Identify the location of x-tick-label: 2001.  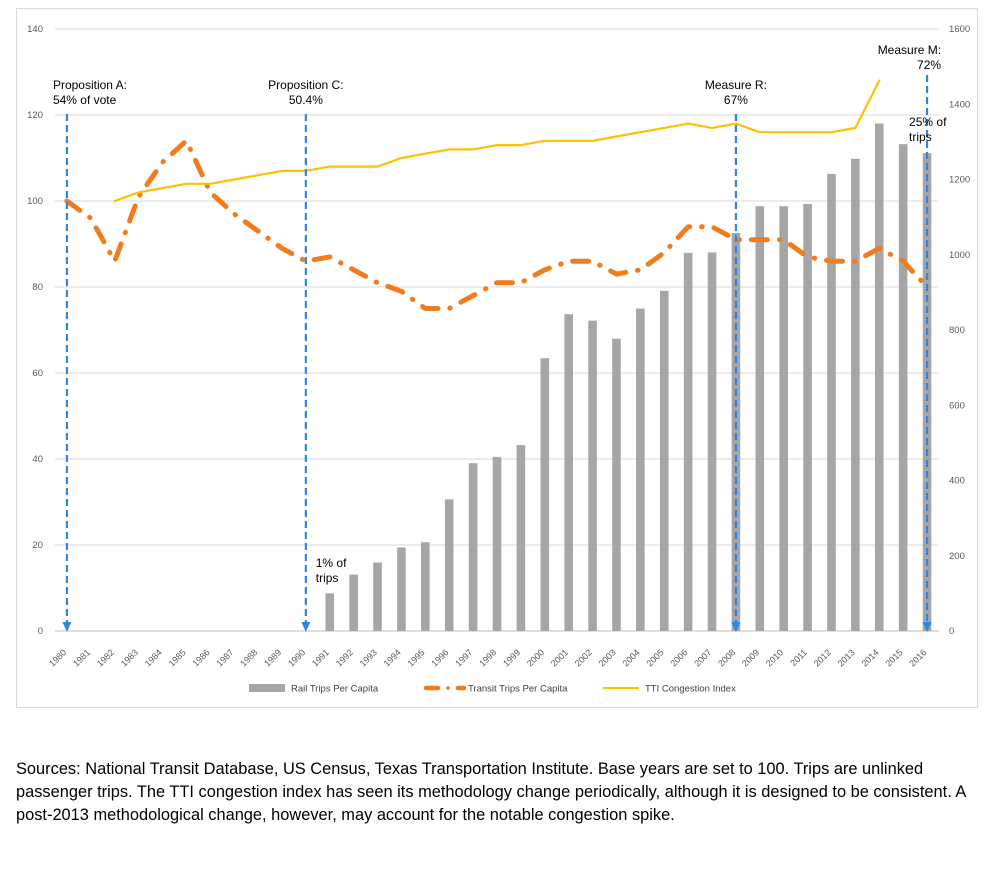
(559, 657).